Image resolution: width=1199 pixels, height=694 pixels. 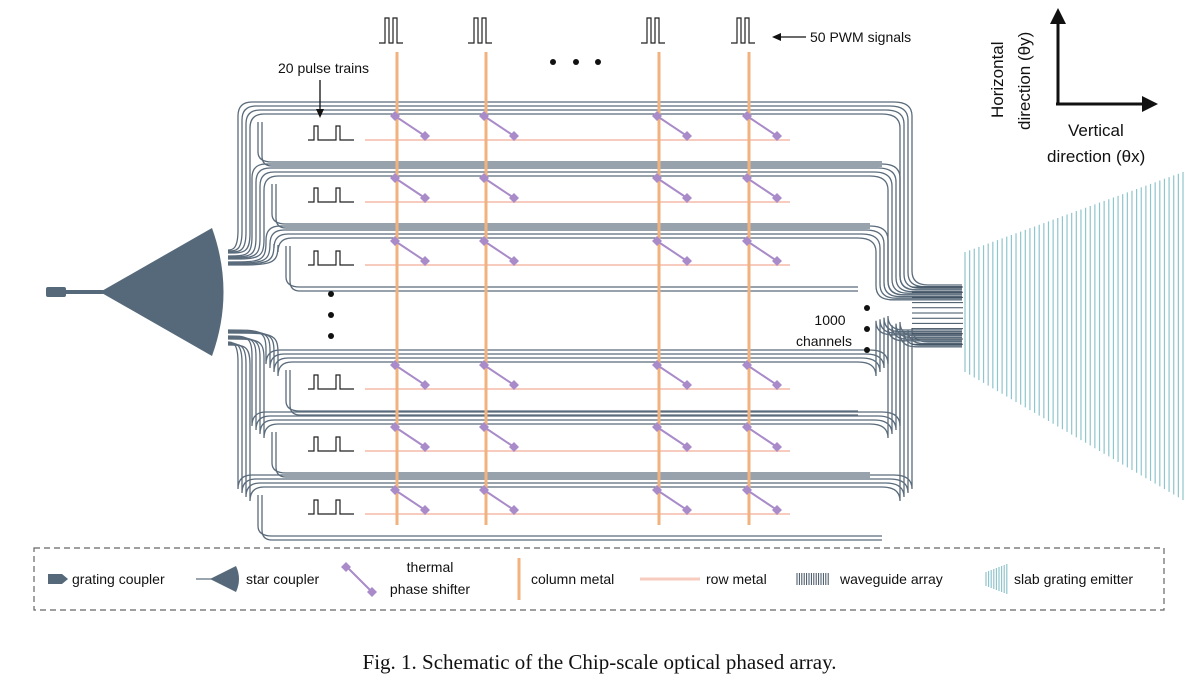 I want to click on legend-column-metal: column metal, so click(x=572, y=579).